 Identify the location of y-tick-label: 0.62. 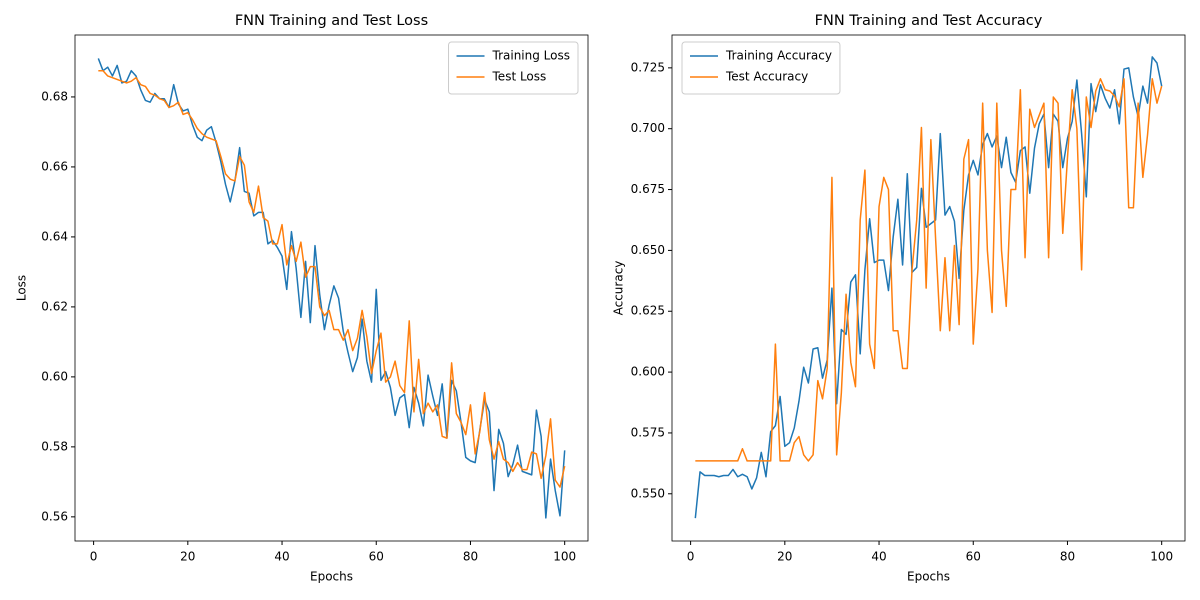
(54, 306).